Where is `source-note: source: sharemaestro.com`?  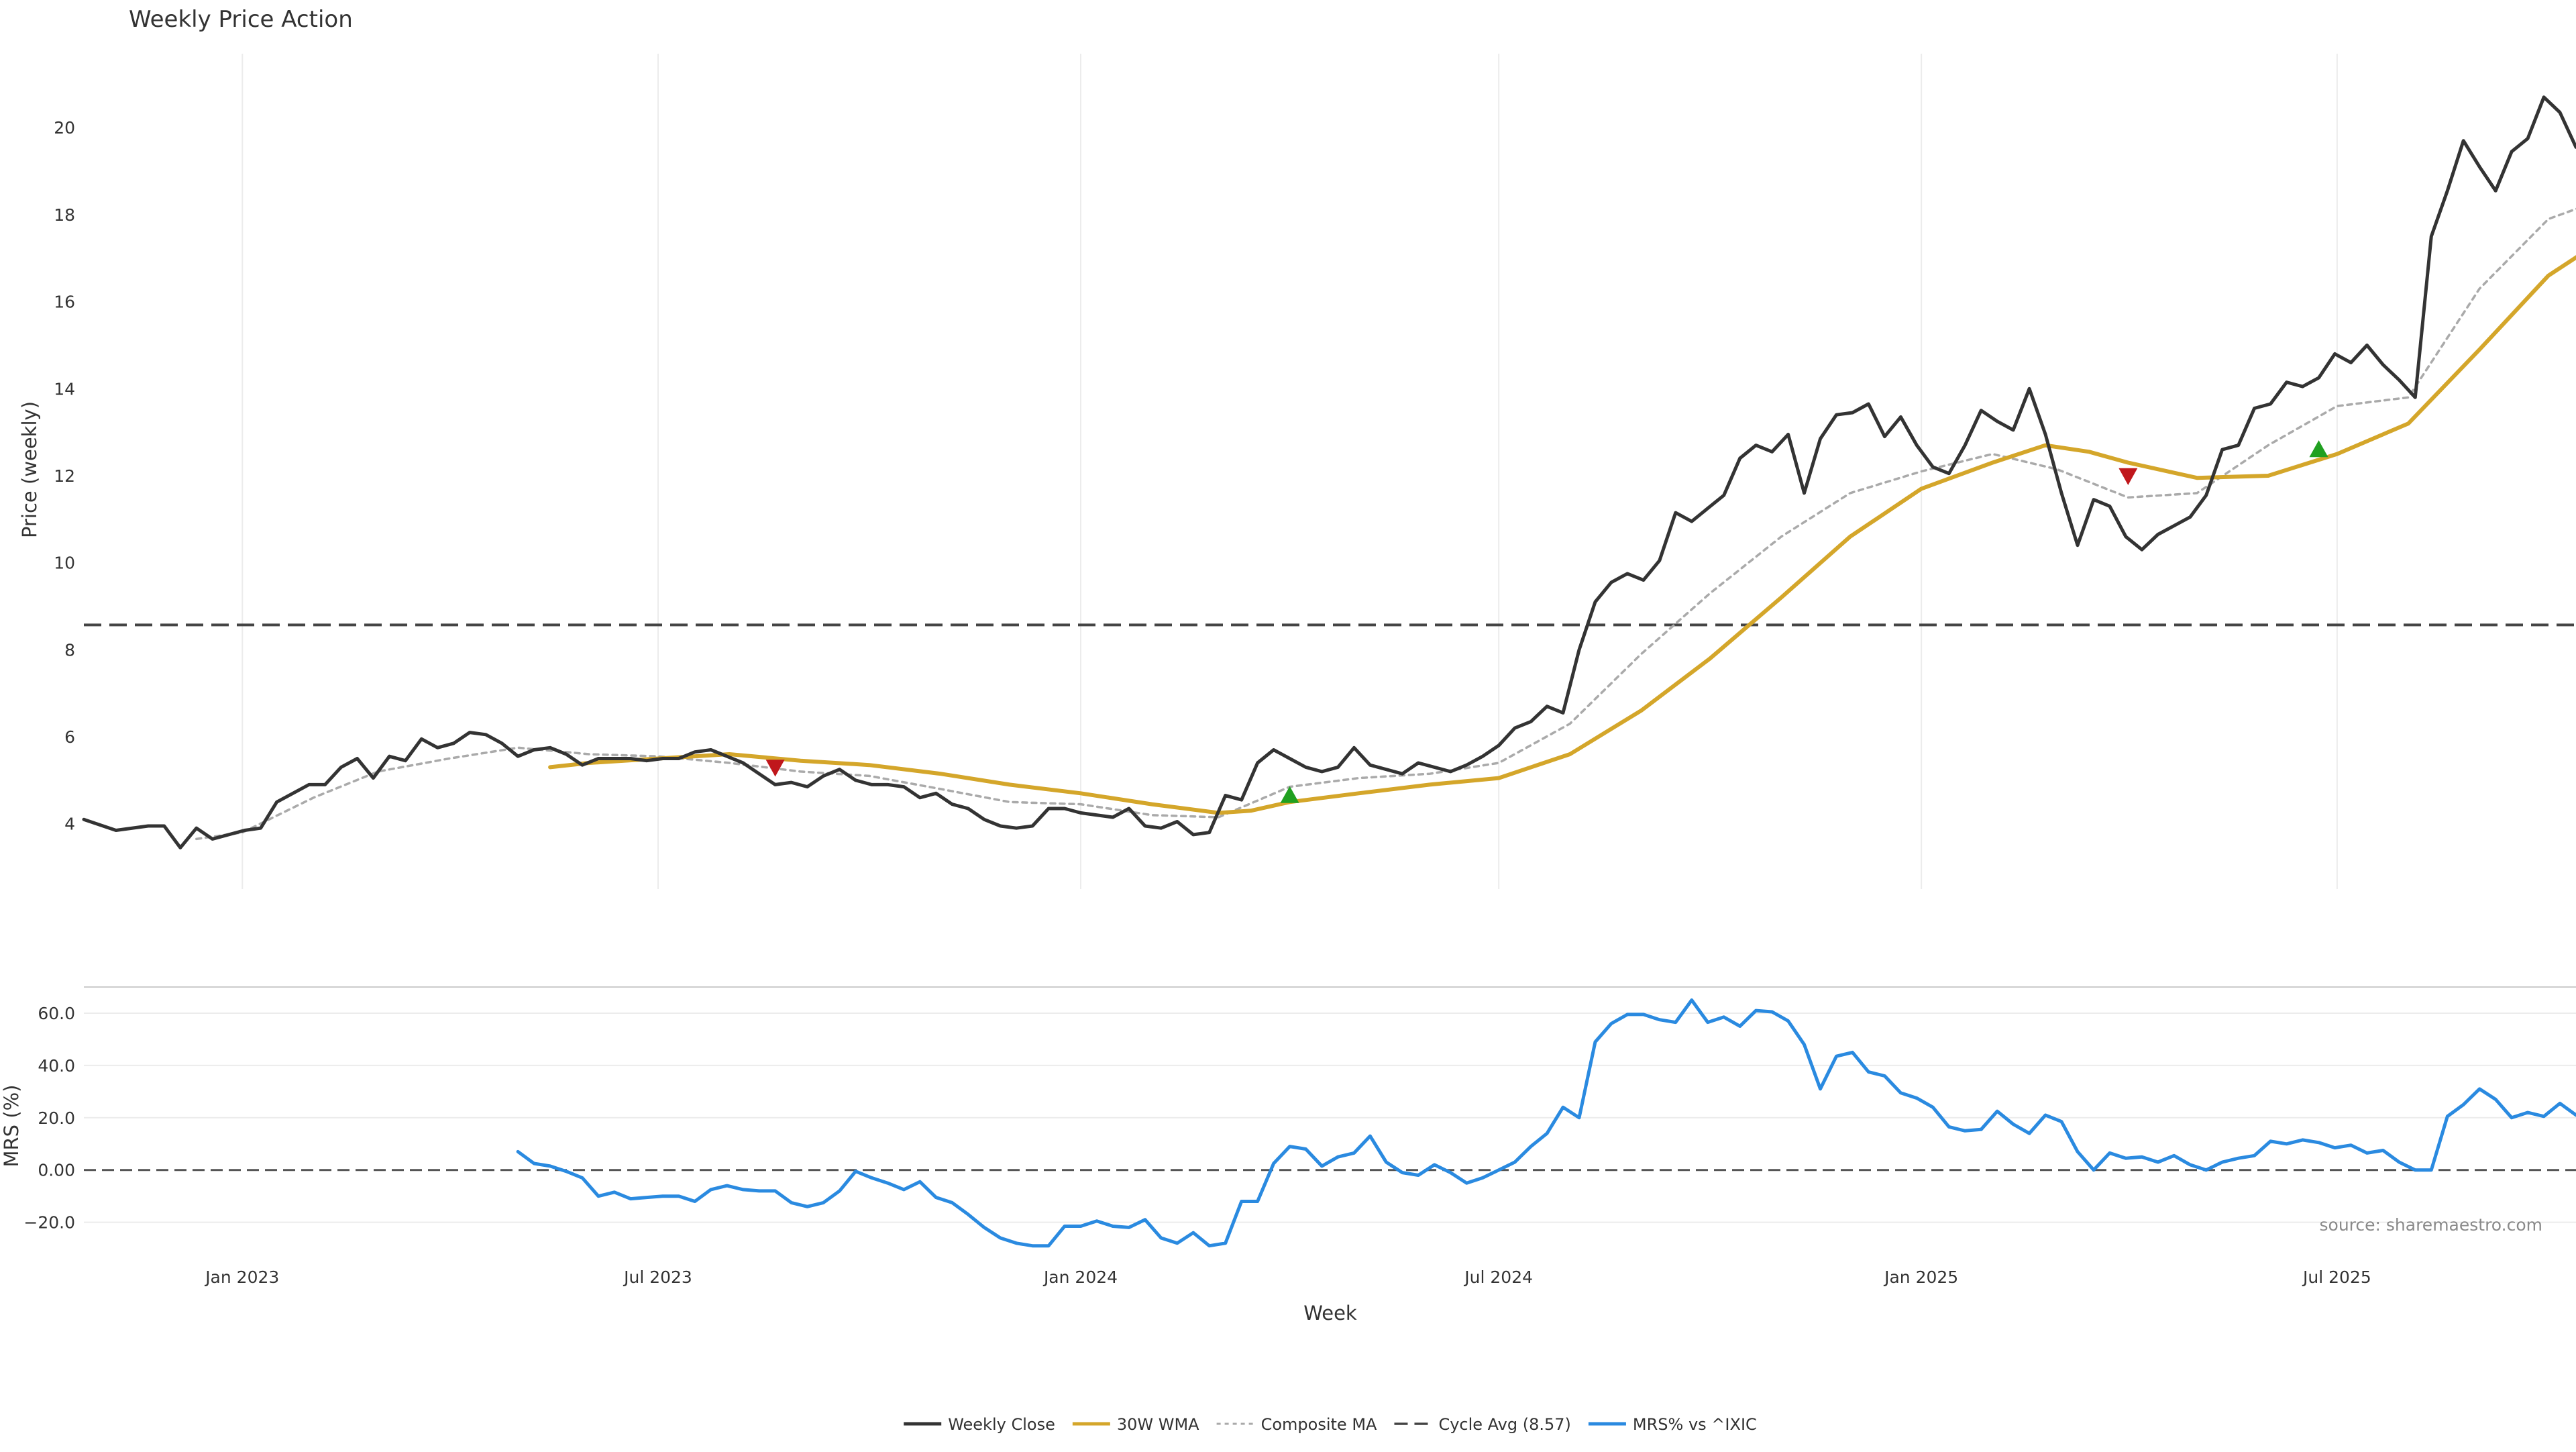 source-note: source: sharemaestro.com is located at coordinates (2431, 1225).